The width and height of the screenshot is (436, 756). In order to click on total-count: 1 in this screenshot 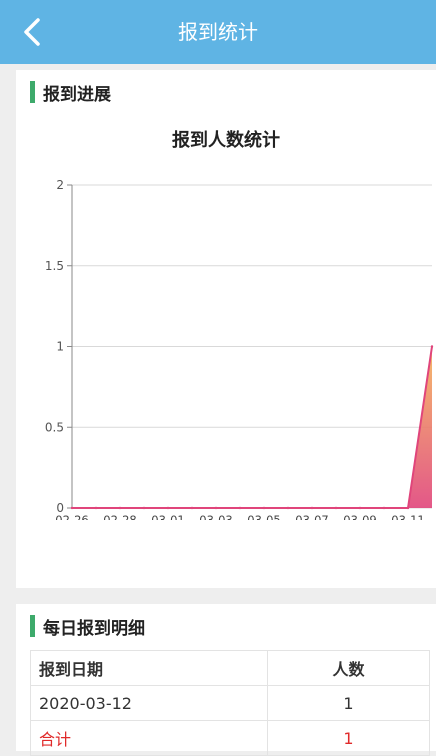, I will do `click(348, 738)`.